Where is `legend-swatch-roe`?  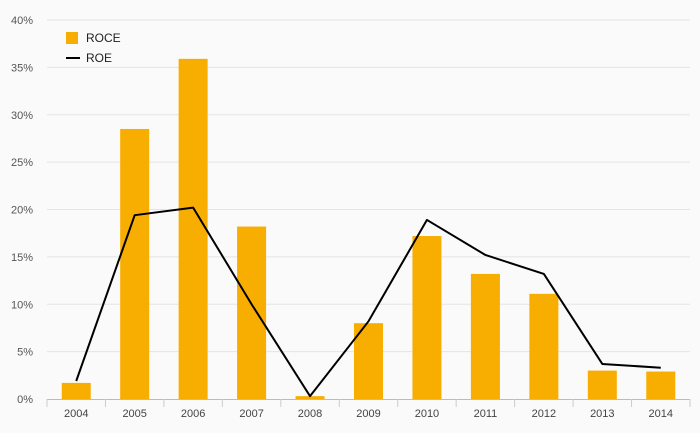 legend-swatch-roe is located at coordinates (73, 58).